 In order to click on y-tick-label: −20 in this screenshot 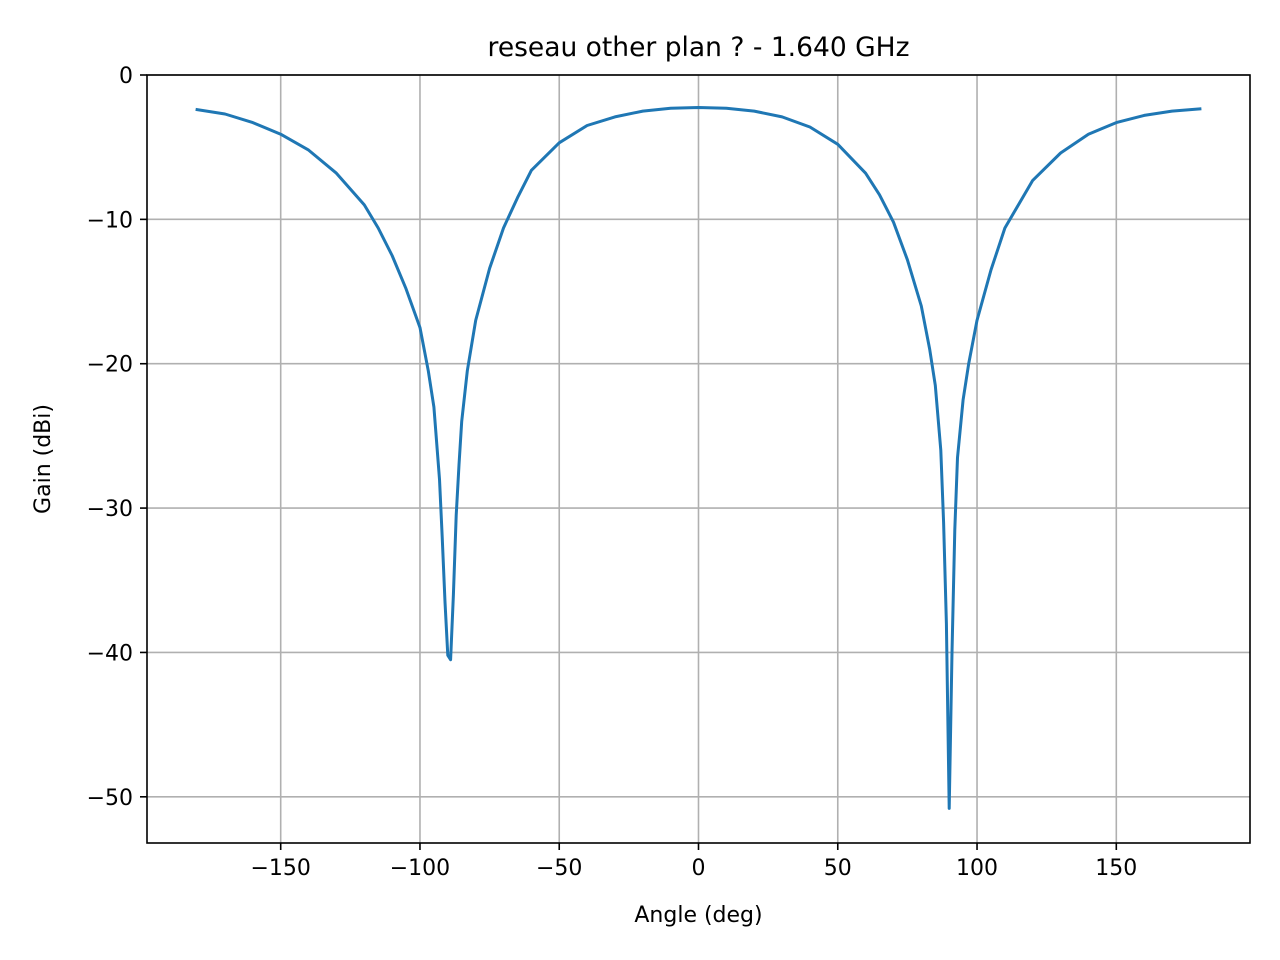, I will do `click(110, 365)`.